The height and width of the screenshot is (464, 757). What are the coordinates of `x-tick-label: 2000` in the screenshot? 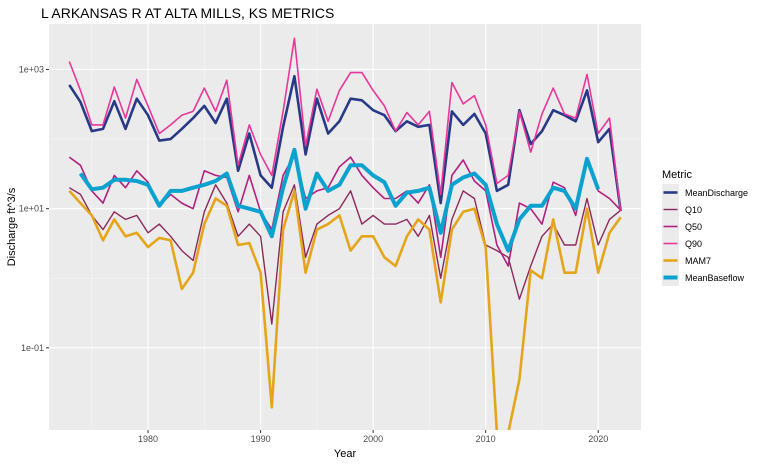 It's located at (373, 439).